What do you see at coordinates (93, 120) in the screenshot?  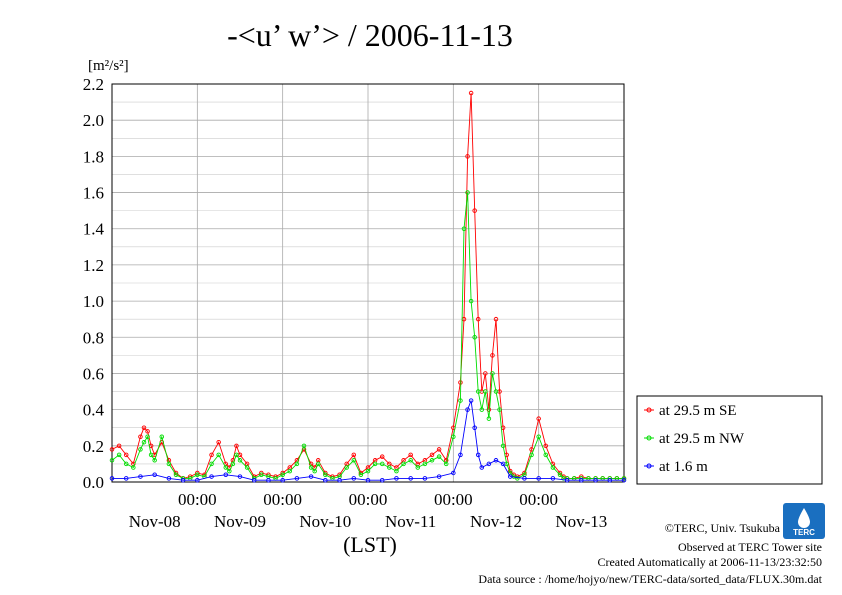 I see `y-tick-label: 2.0` at bounding box center [93, 120].